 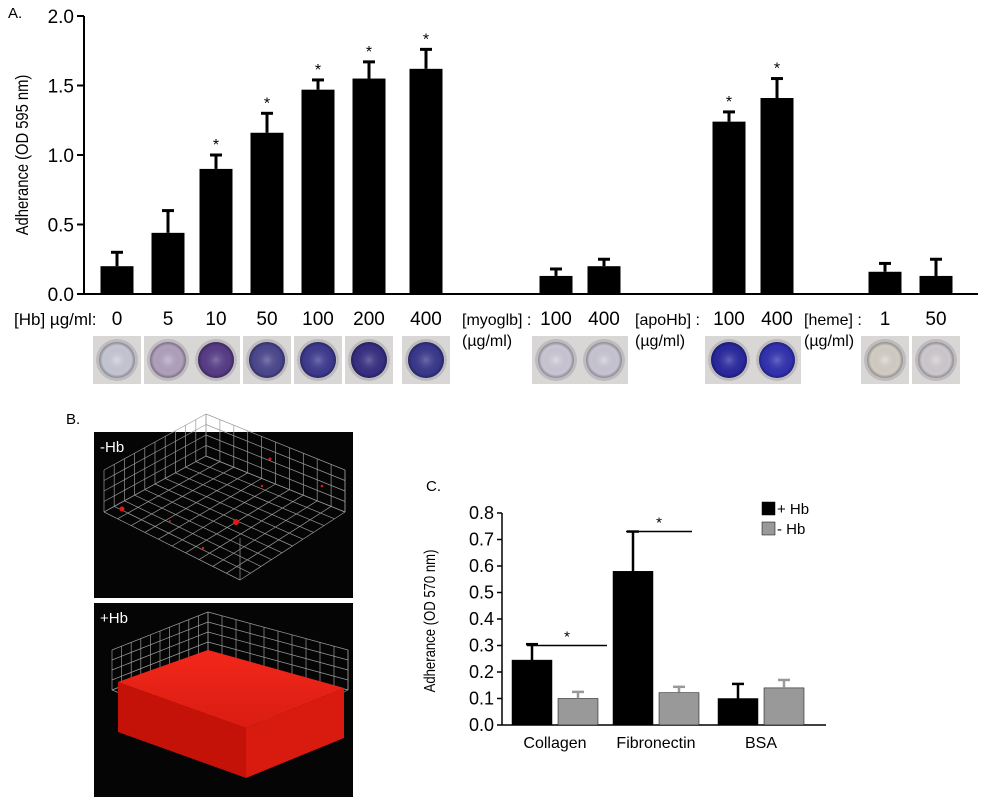 What do you see at coordinates (481, 619) in the screenshot?
I see `y-tick-label-c: 0.4` at bounding box center [481, 619].